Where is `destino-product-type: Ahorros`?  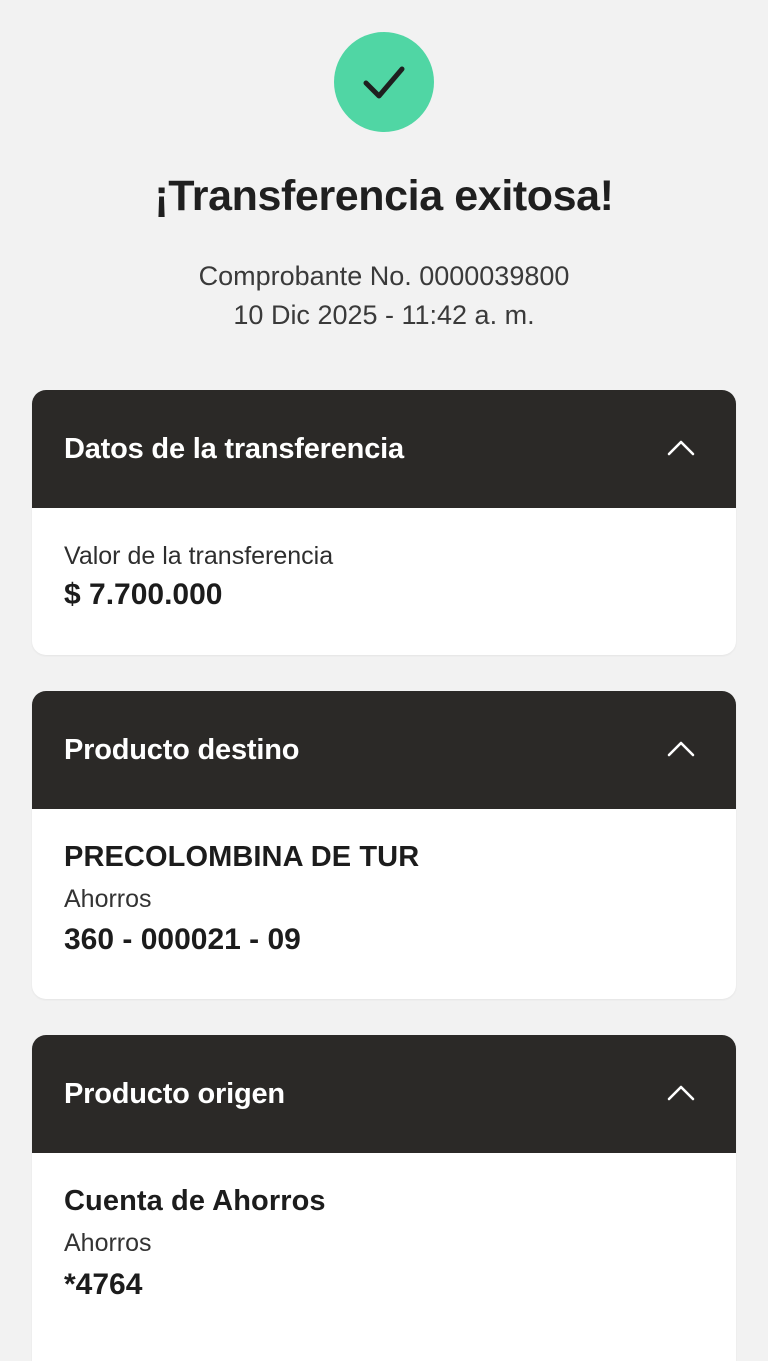
destino-product-type: Ahorros is located at coordinates (108, 898).